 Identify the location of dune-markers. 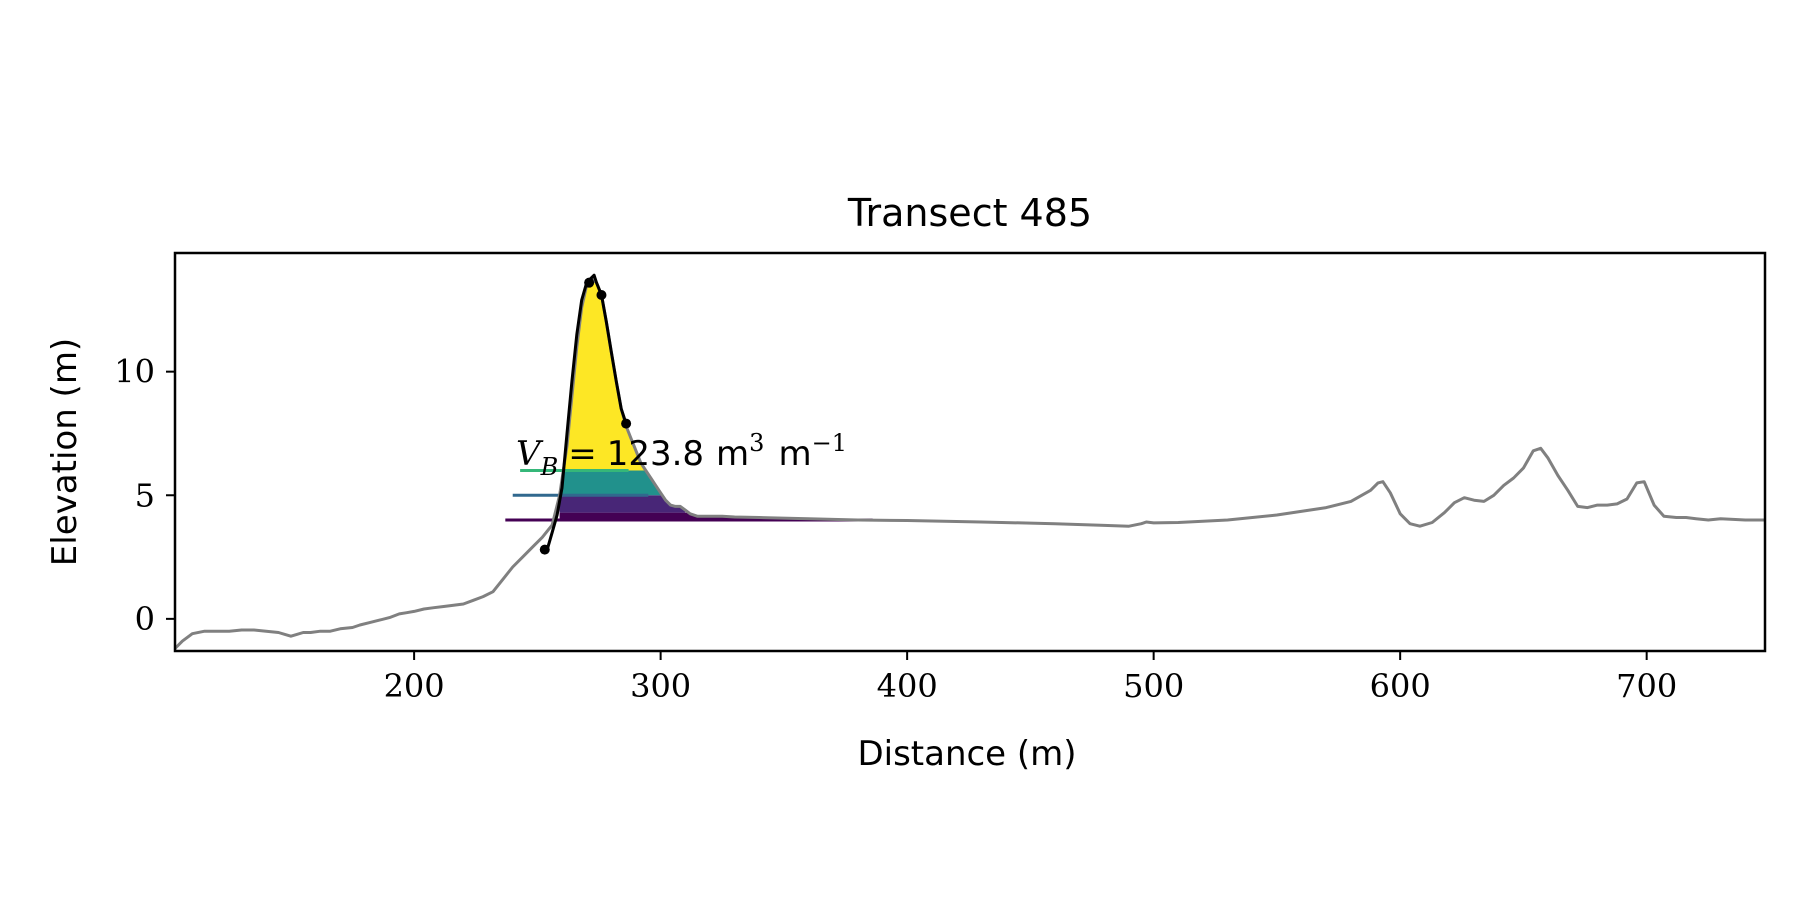
(585, 416).